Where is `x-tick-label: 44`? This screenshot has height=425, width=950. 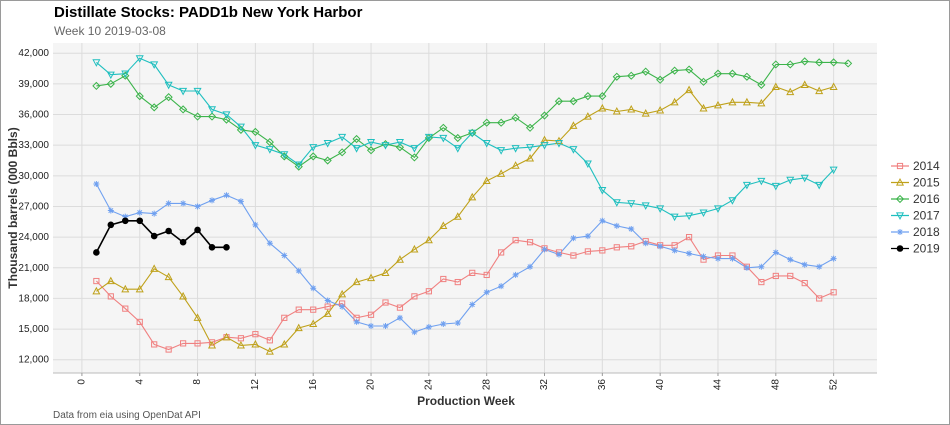 x-tick-label: 44 is located at coordinates (718, 385).